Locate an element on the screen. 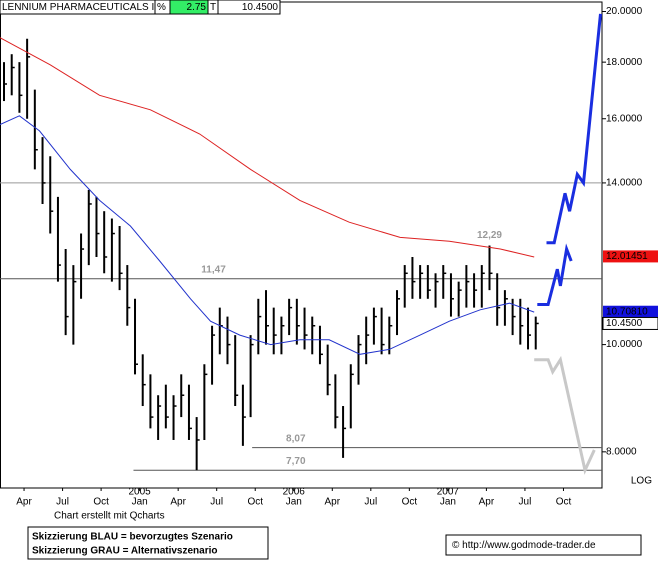 The image size is (658, 563). level-label: 7,70 is located at coordinates (296, 461).